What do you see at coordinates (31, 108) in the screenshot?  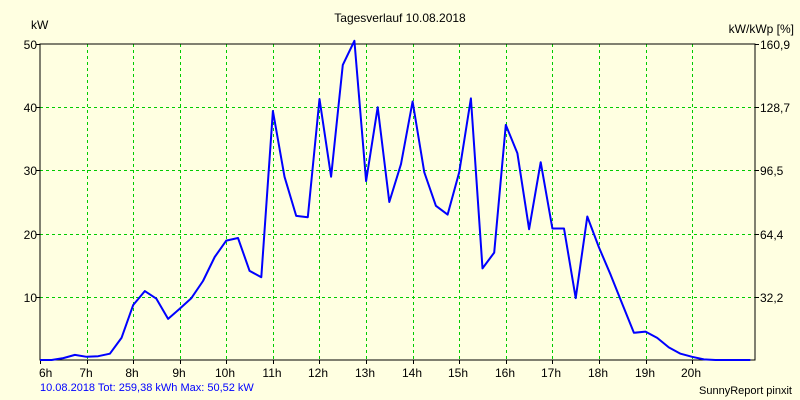 I see `y-left-tick-label: 40` at bounding box center [31, 108].